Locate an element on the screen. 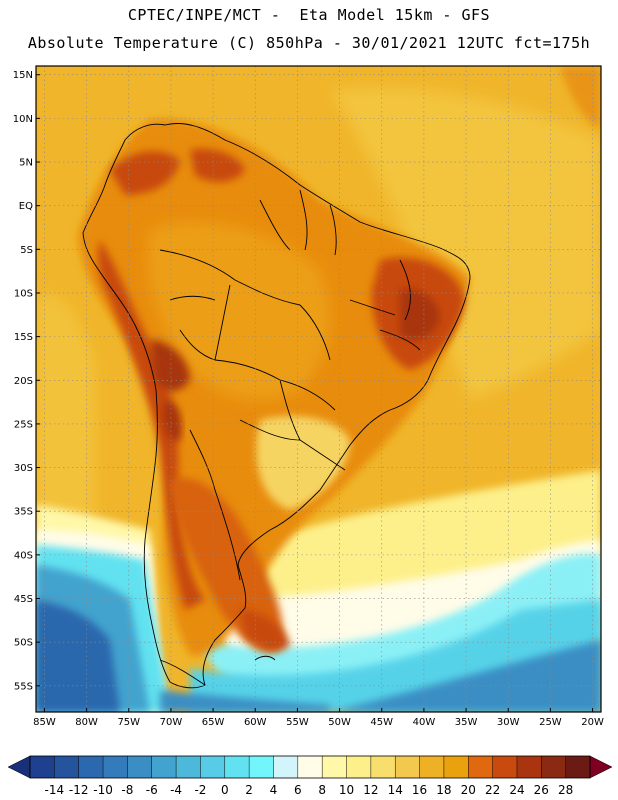  colorbar-label: 18 is located at coordinates (443, 790).